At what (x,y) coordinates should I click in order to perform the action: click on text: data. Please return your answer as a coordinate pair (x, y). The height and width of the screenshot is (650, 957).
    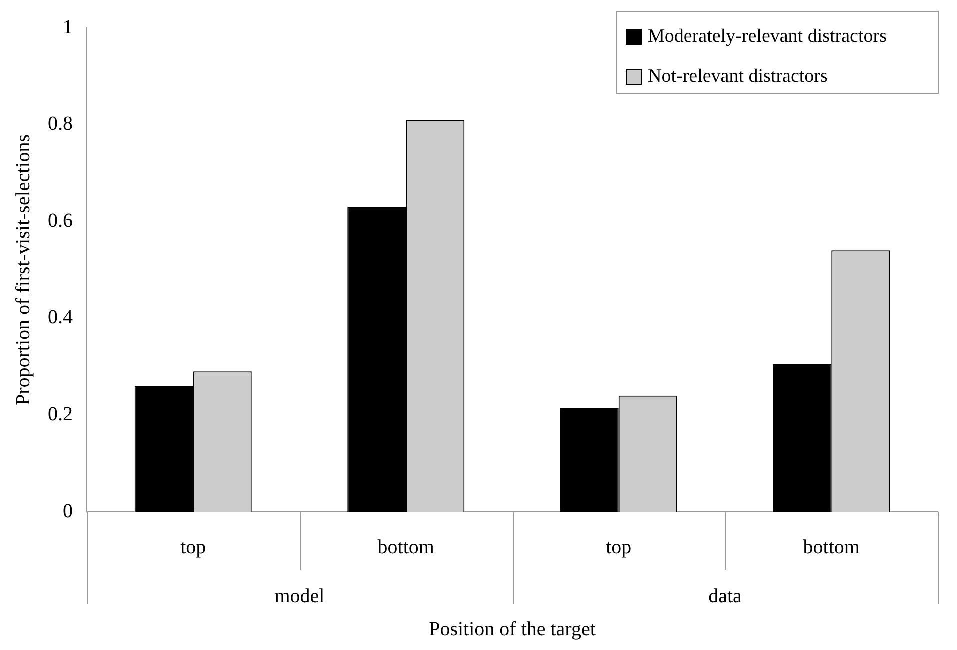
    Looking at the image, I should click on (725, 596).